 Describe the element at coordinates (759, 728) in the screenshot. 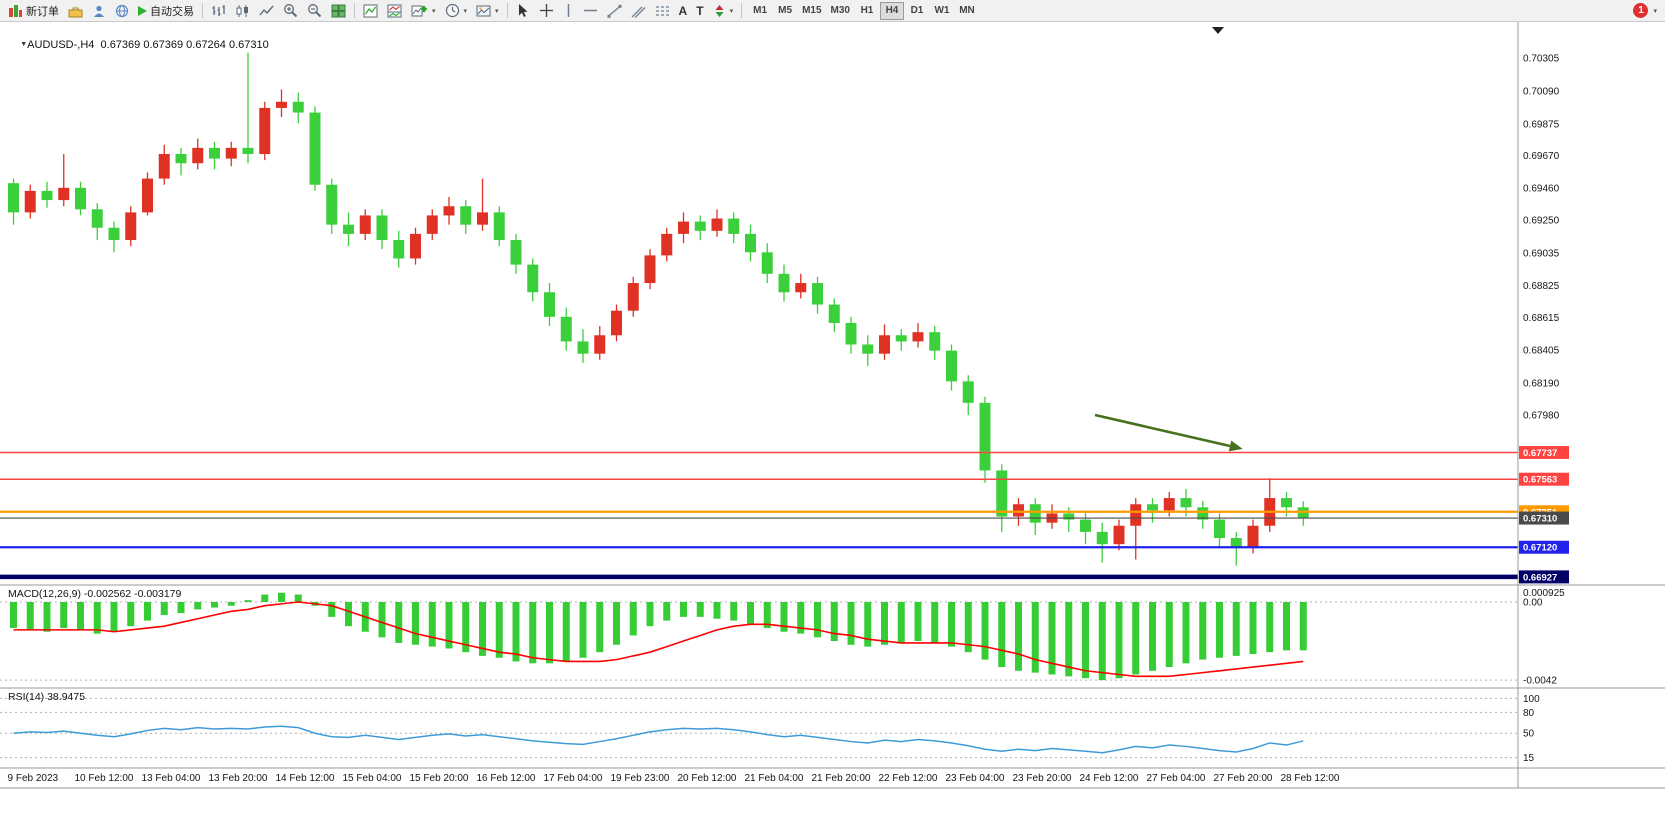

I see `rsi-panel` at that location.